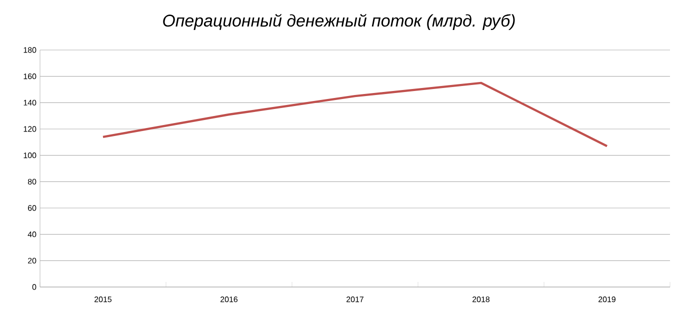 This screenshot has width=677, height=324. I want to click on chart-title: Операционный денежный поток (млрд. руб), so click(339, 22).